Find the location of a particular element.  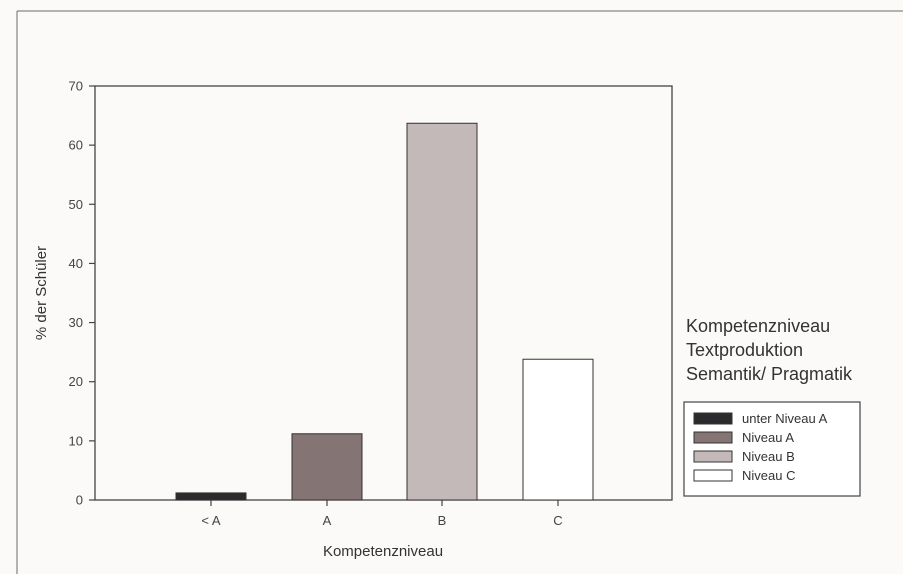

x-tick-label: C is located at coordinates (557, 520).